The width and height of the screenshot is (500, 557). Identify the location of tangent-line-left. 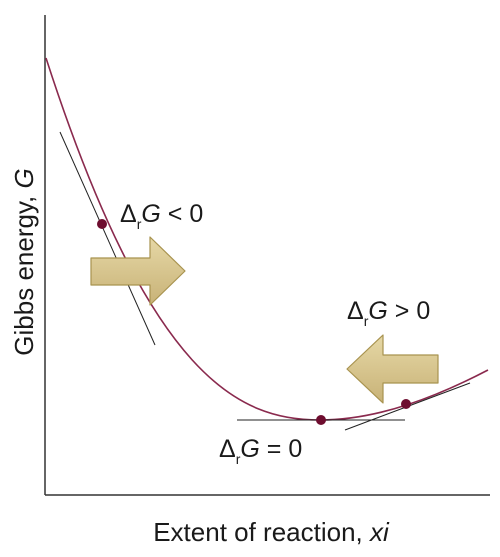
(107, 238).